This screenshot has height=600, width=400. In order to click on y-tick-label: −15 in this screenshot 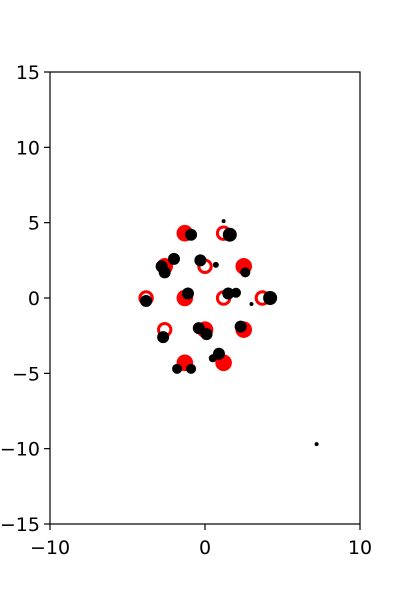, I will do `click(20, 525)`.